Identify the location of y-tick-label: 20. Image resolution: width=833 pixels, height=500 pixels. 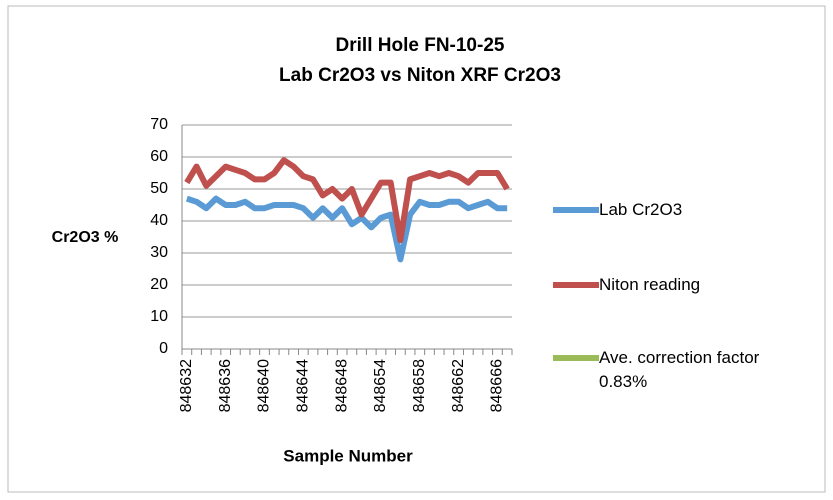
(159, 284).